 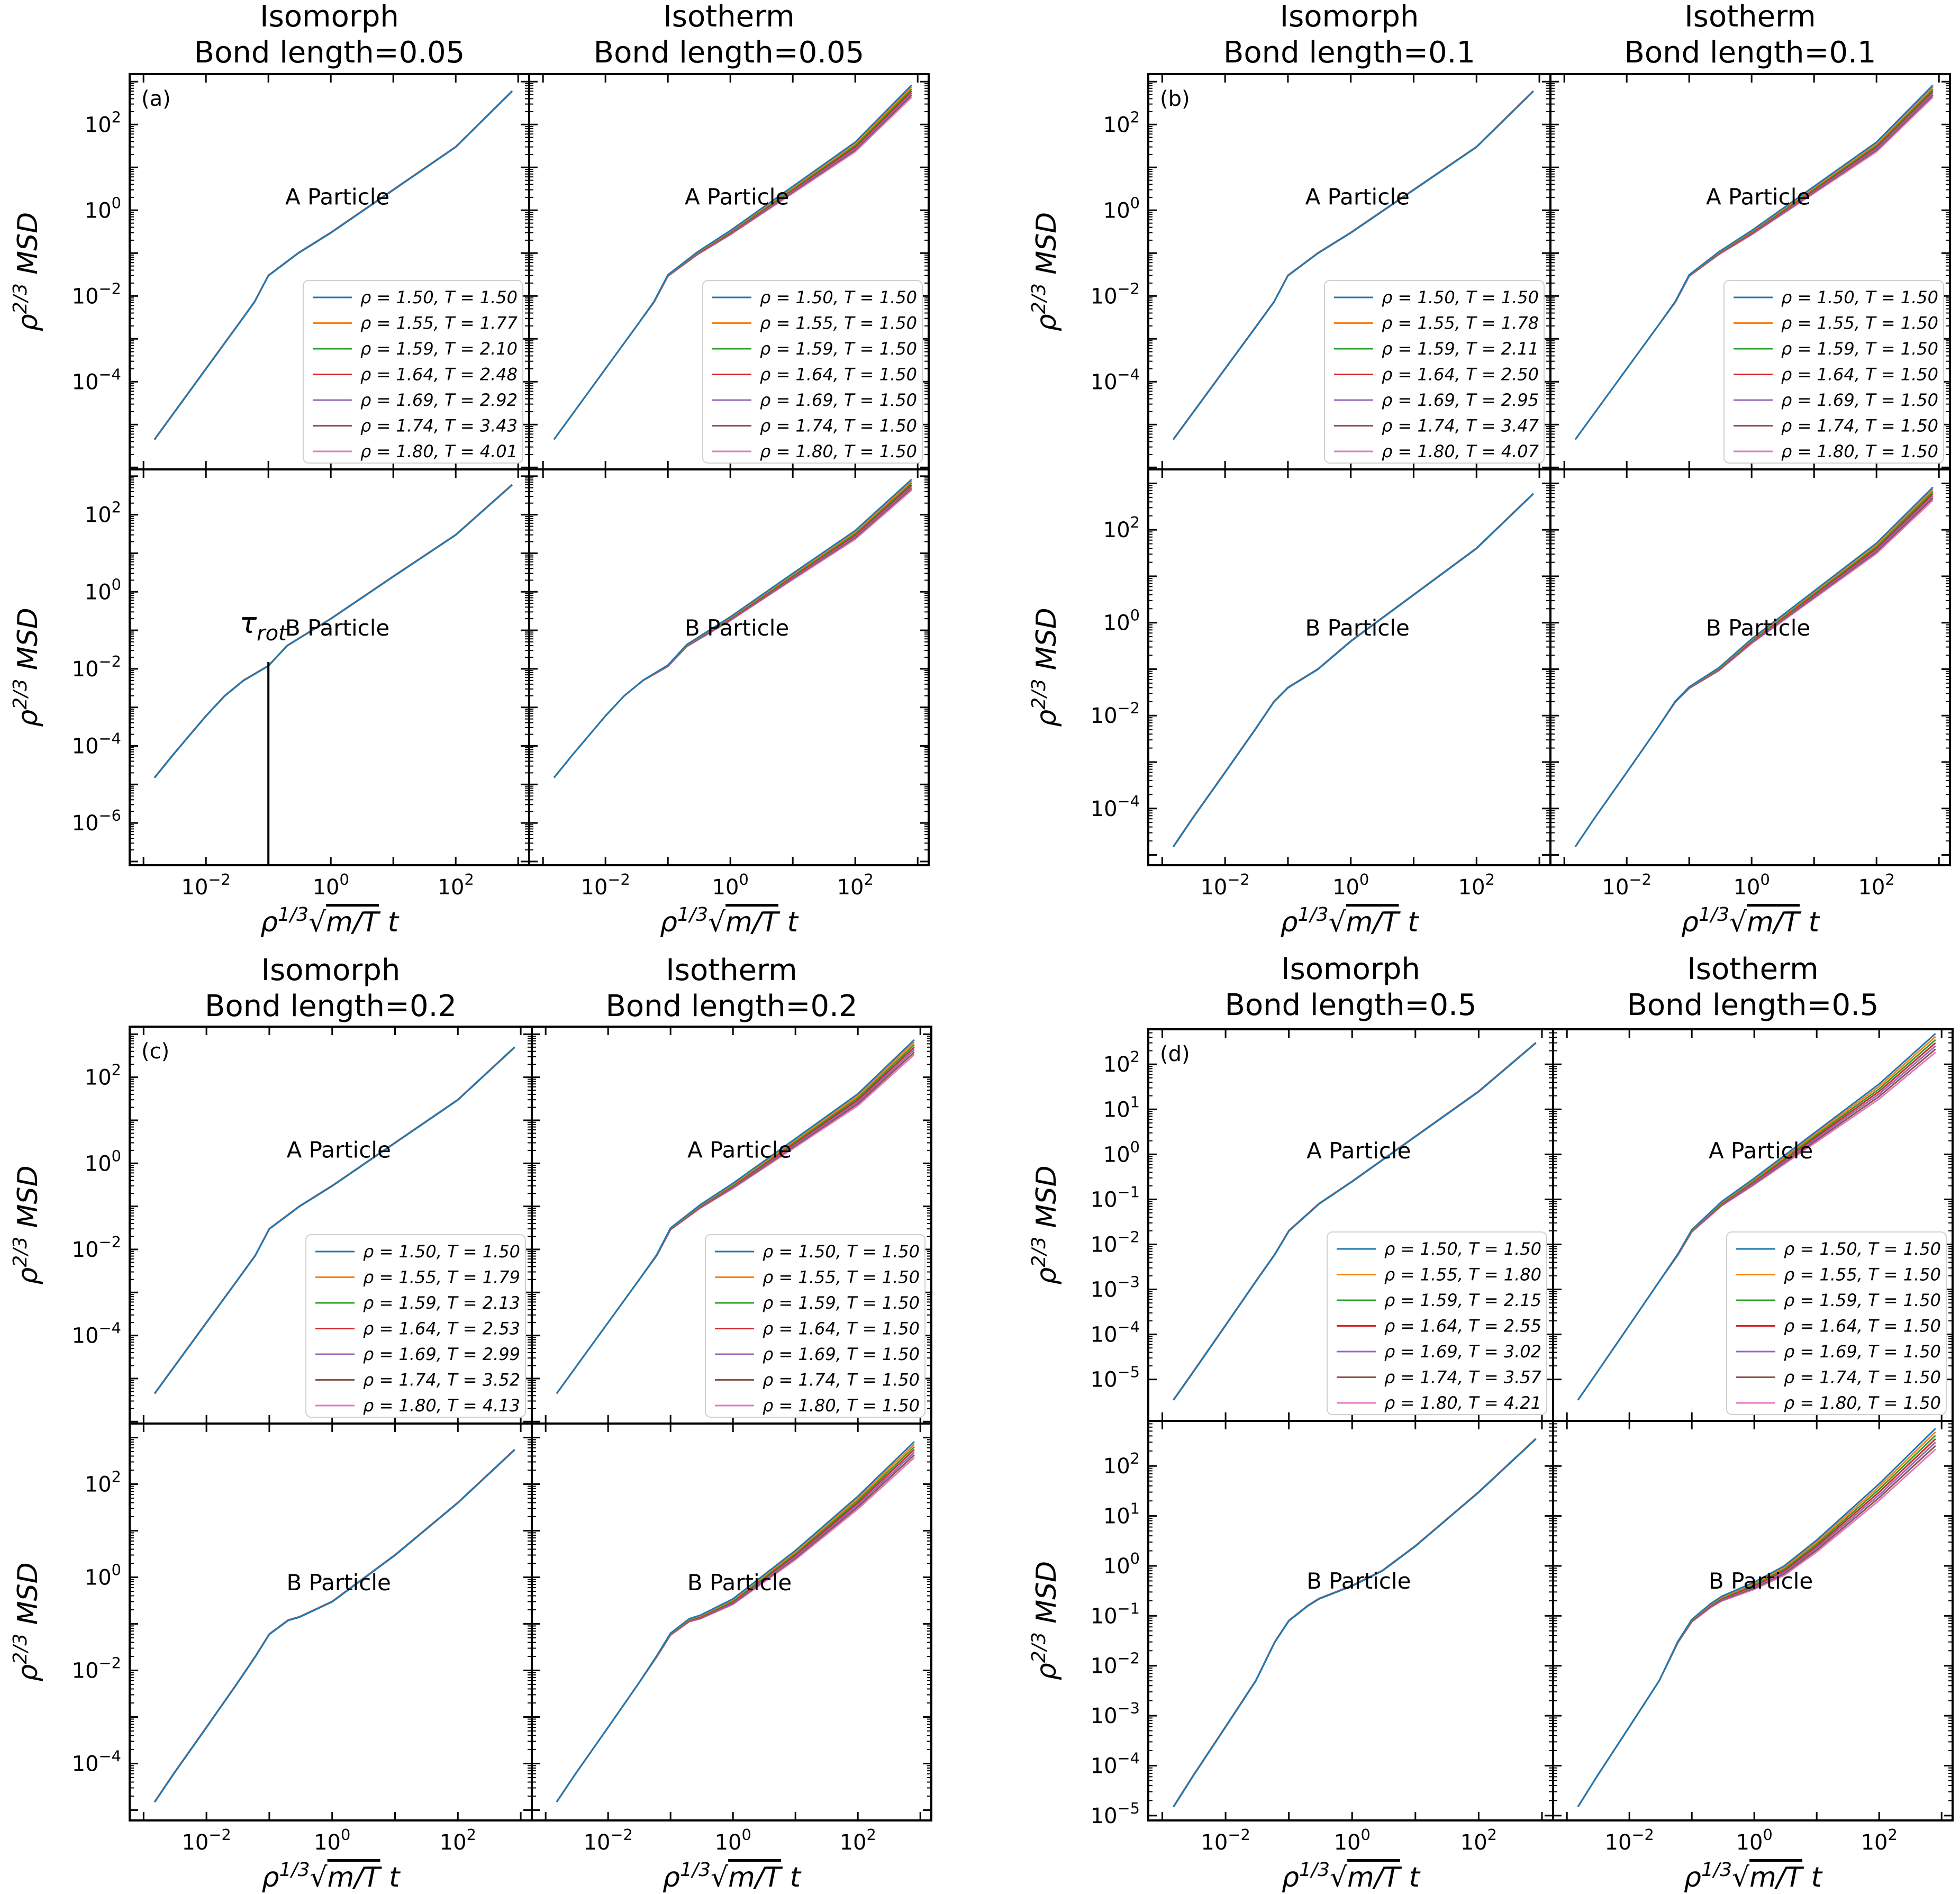 I want to click on legend-entry: ρ = 1.74, T = 3.47, so click(x=1460, y=426).